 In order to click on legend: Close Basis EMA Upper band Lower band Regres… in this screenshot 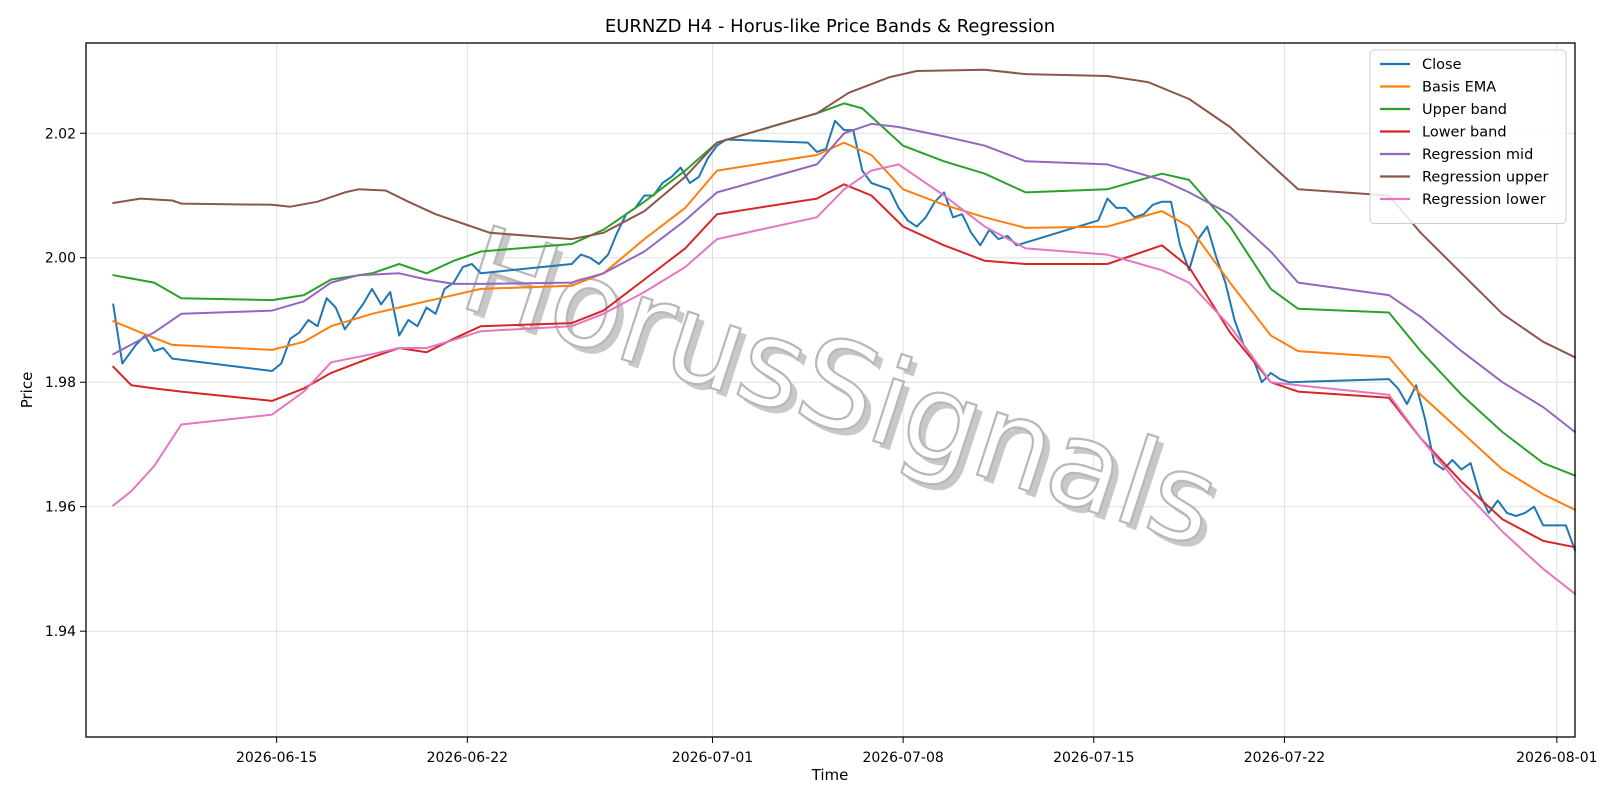, I will do `click(1468, 136)`.